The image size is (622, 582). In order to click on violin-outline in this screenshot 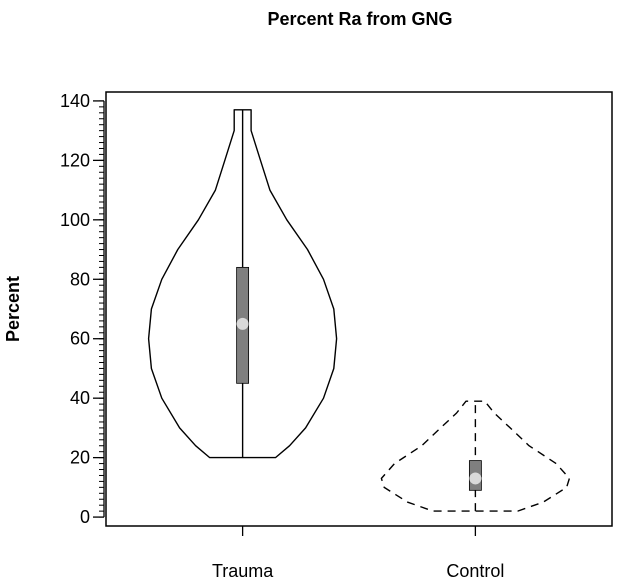, I will do `click(475, 456)`.